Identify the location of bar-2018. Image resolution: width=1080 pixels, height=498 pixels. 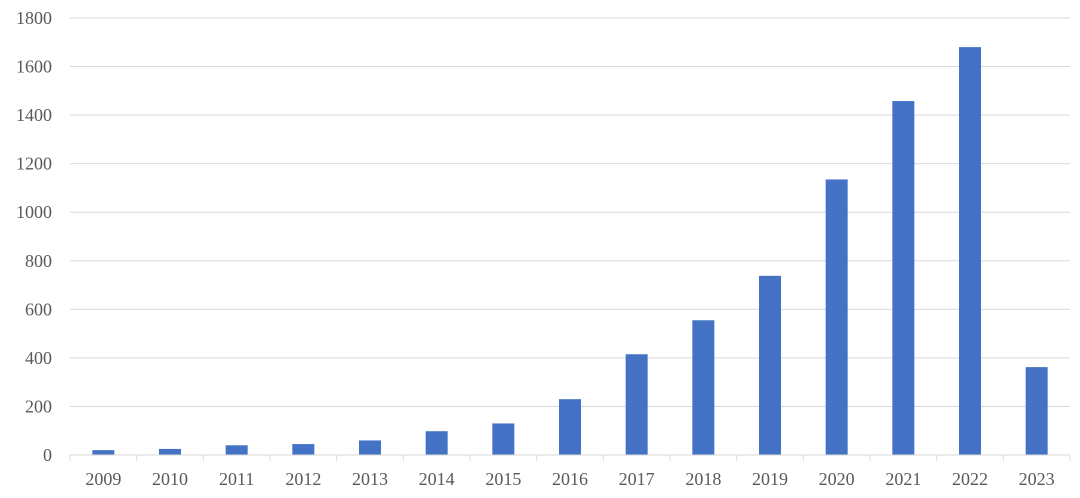
(703, 387).